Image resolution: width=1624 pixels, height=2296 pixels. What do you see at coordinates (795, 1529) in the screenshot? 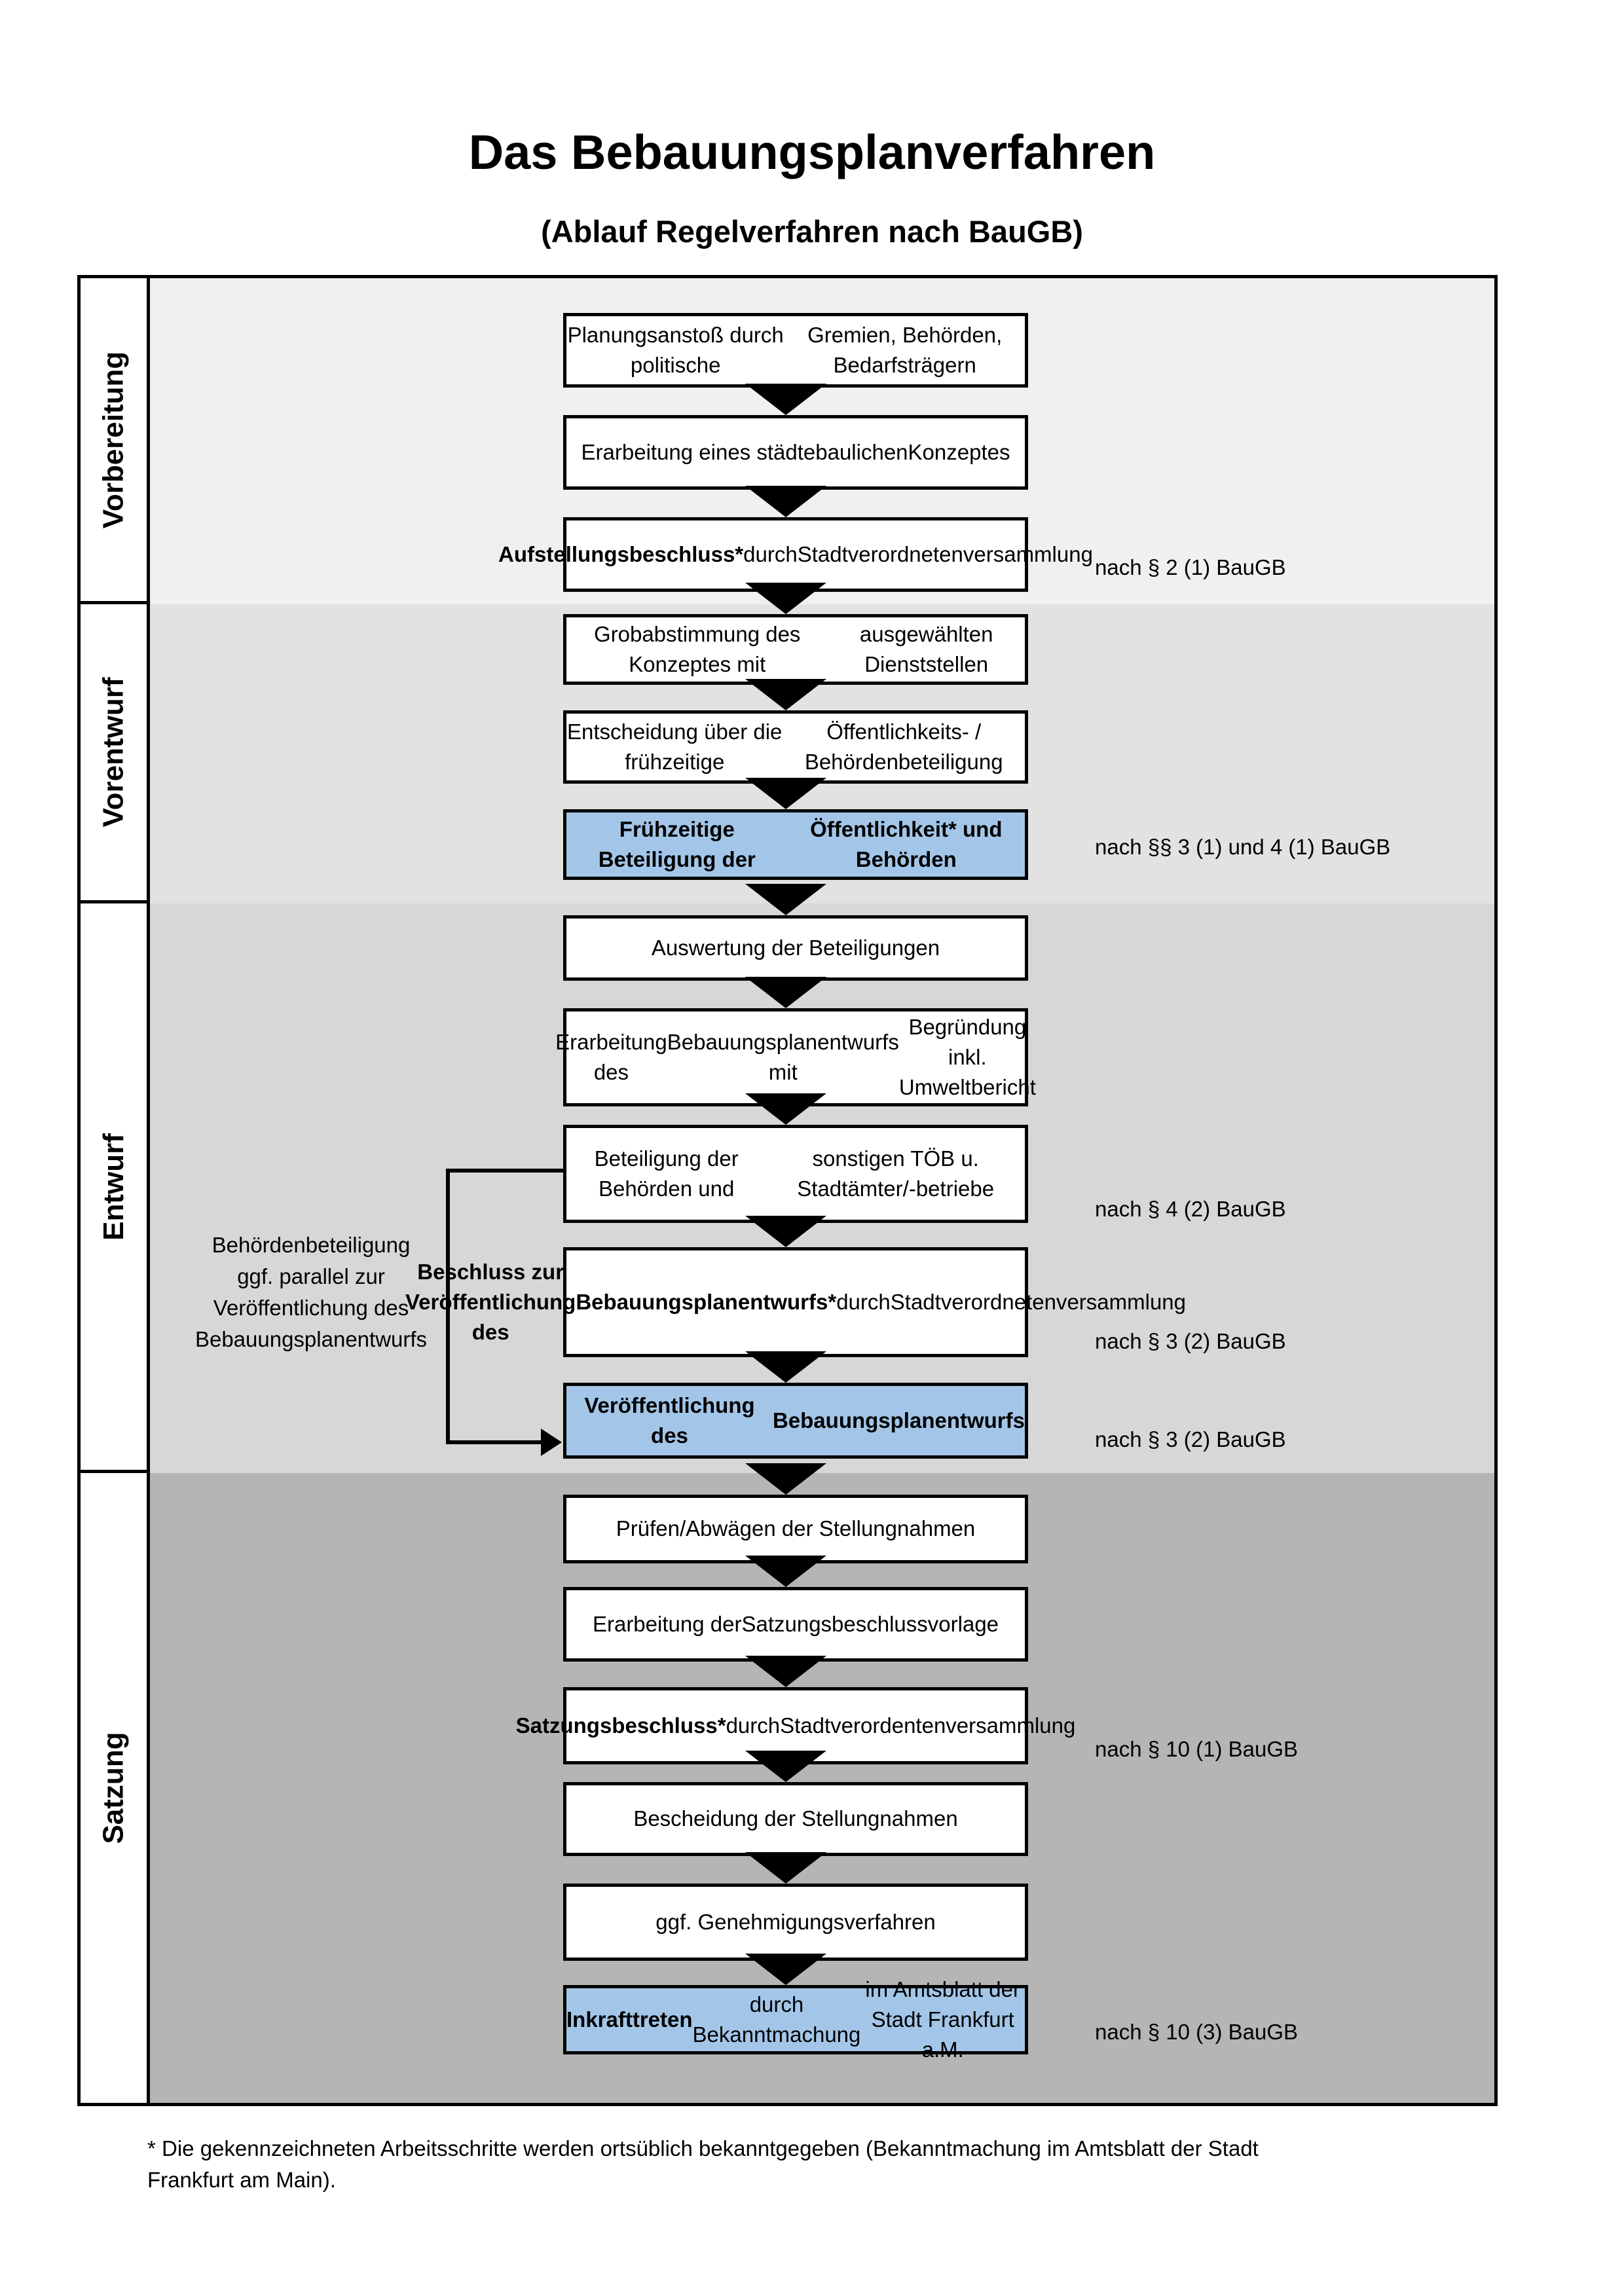
I see `flow-box-pruefen-abwaegen: Prüfen/Abwägen der Stellungnahmen` at bounding box center [795, 1529].